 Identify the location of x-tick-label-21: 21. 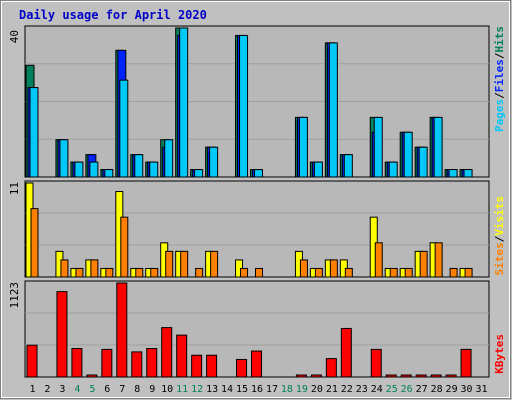
(332, 389).